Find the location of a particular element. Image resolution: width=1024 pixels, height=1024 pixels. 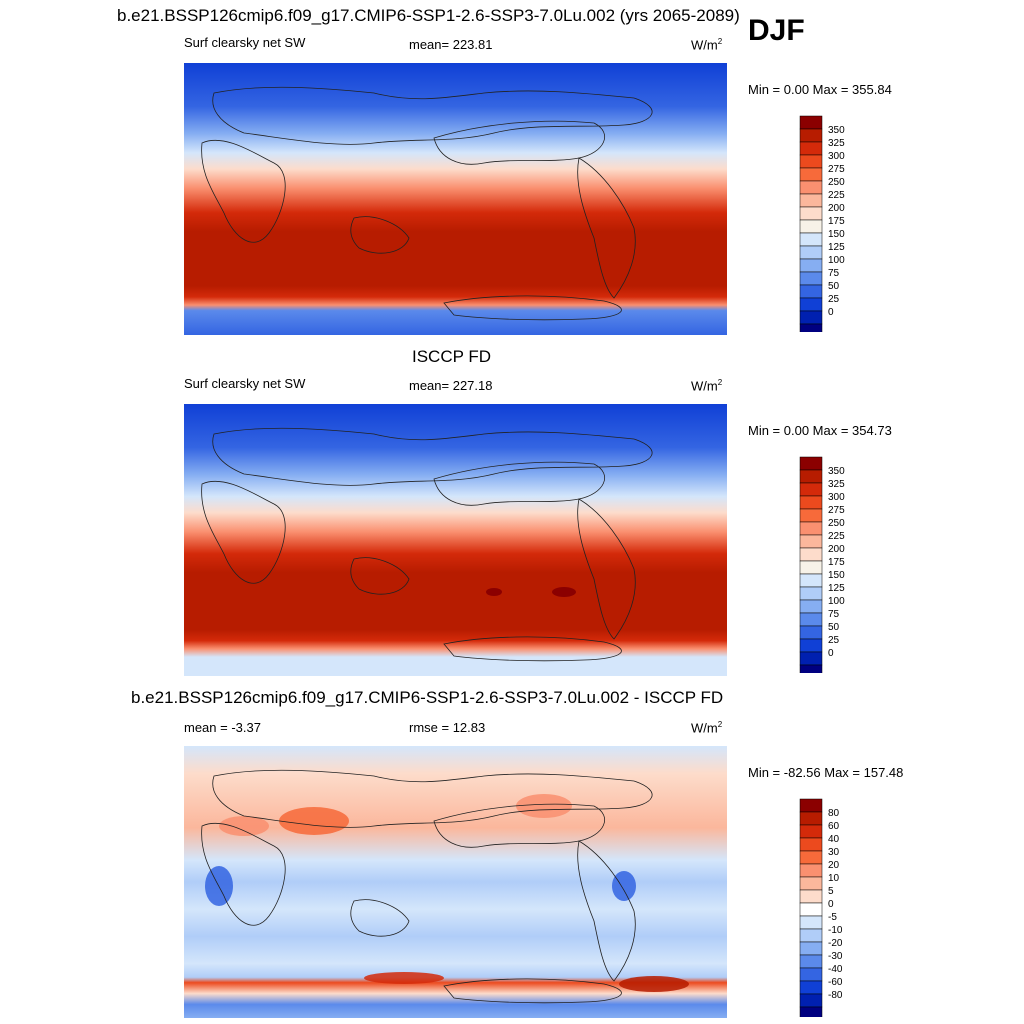

panel3-field is located at coordinates (455, 882).